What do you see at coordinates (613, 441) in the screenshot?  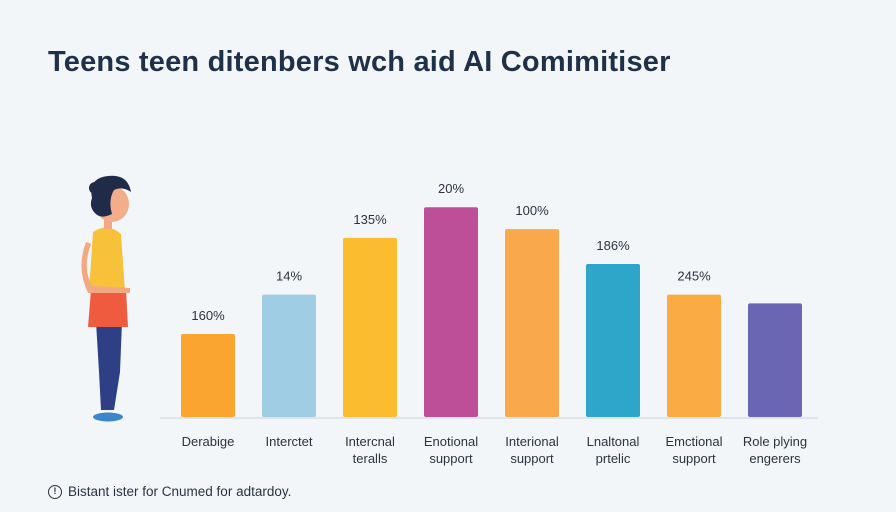 I see `category-label: Lnaltonal` at bounding box center [613, 441].